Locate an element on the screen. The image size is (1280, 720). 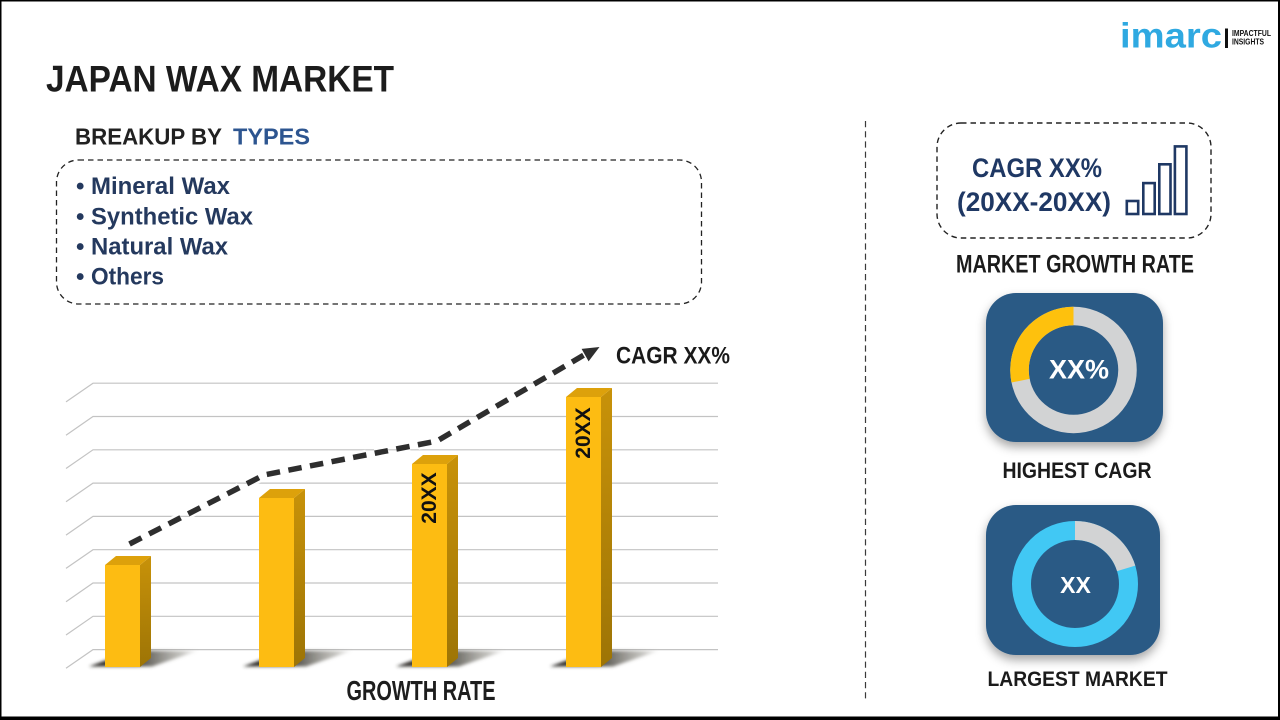
svg-text: XX is located at coordinates (1075, 585).